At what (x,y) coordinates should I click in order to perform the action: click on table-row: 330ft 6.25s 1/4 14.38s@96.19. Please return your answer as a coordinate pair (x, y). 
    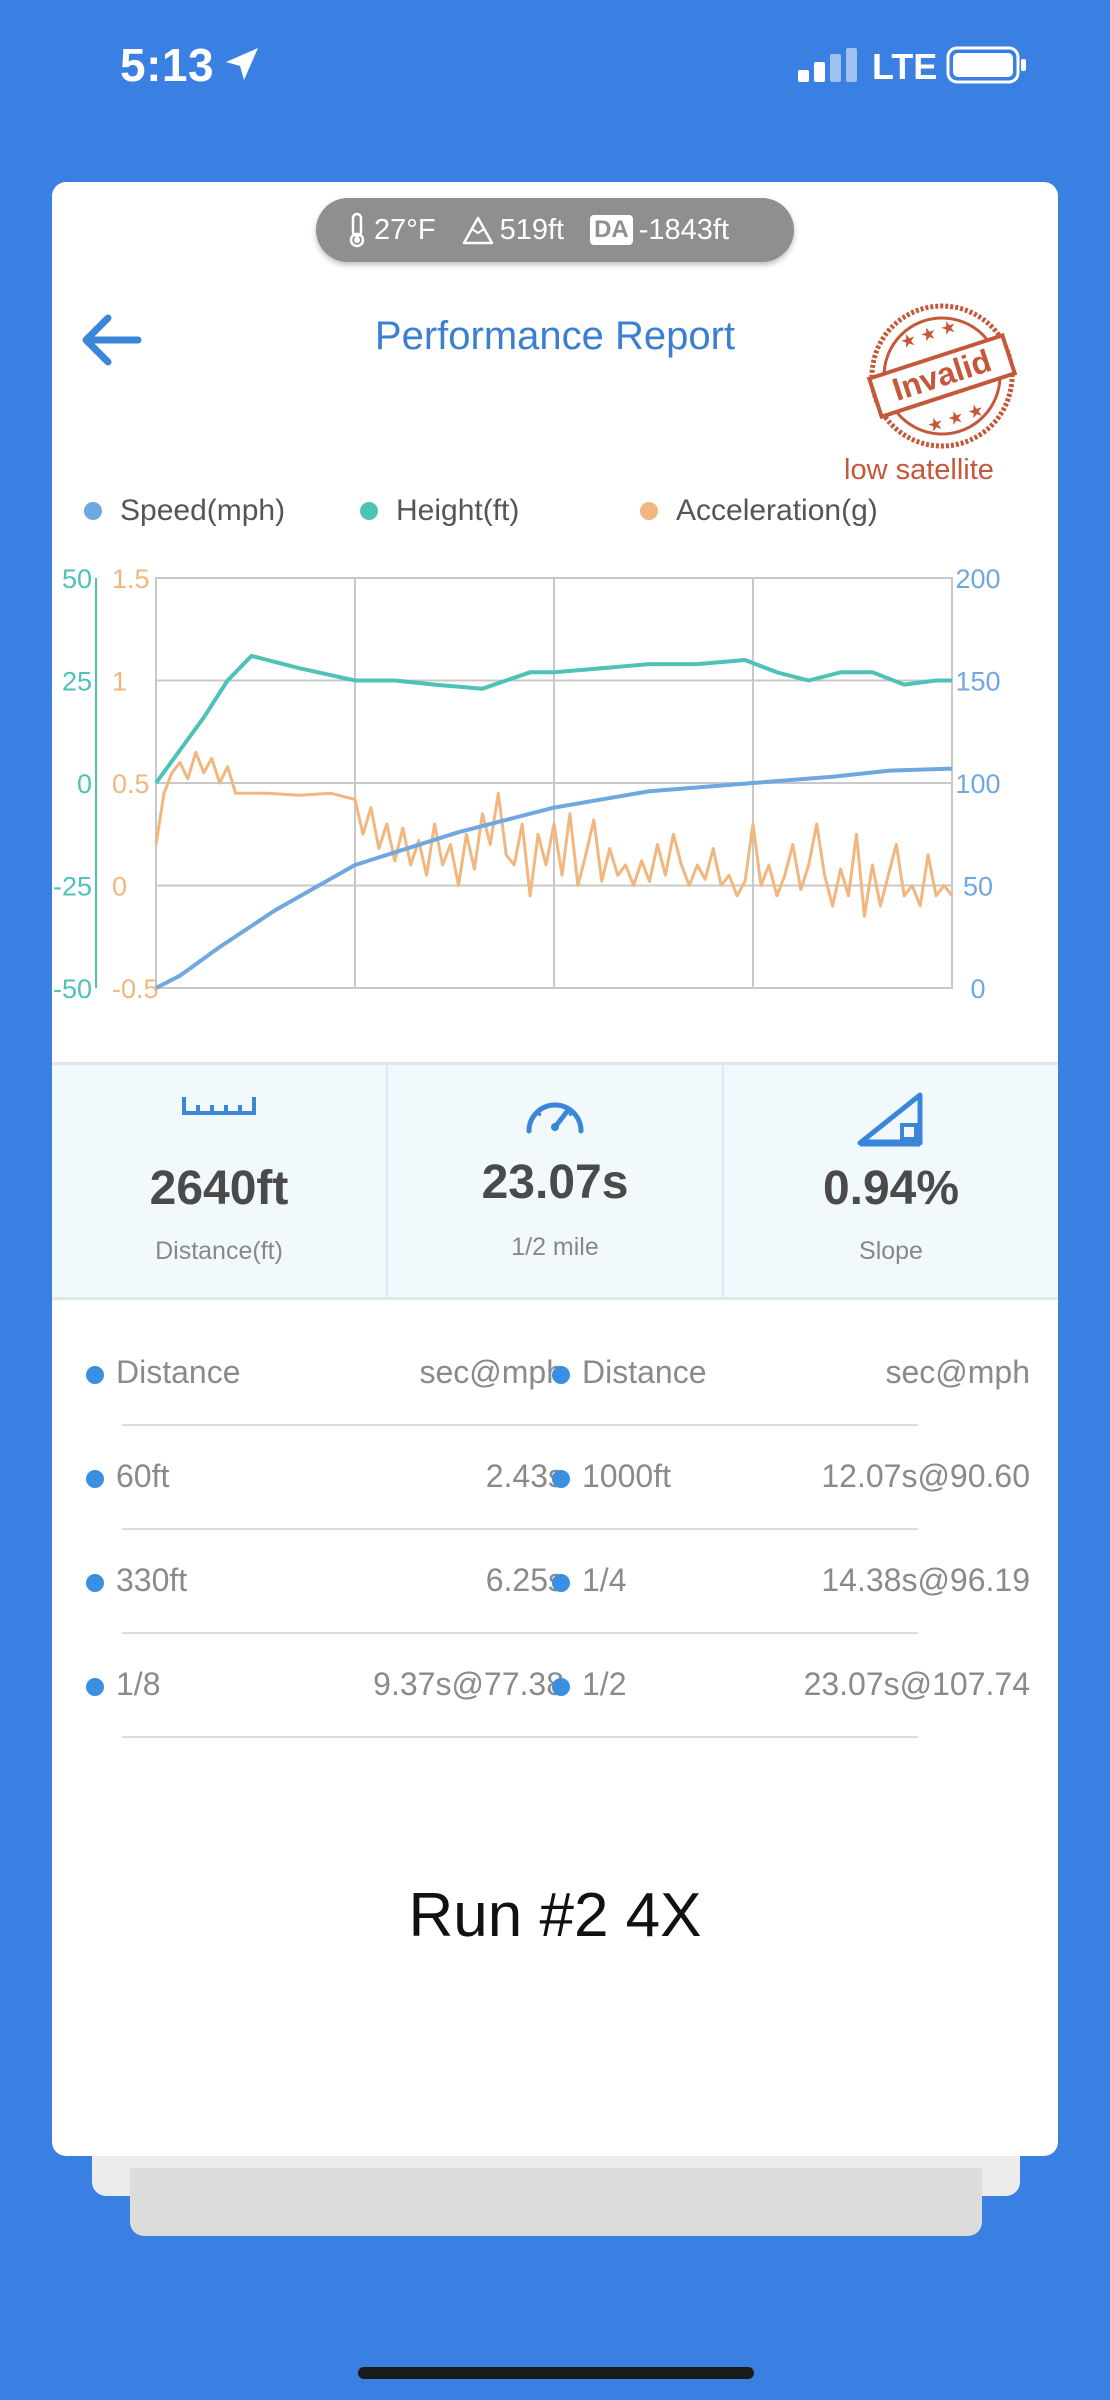
    Looking at the image, I should click on (555, 1582).